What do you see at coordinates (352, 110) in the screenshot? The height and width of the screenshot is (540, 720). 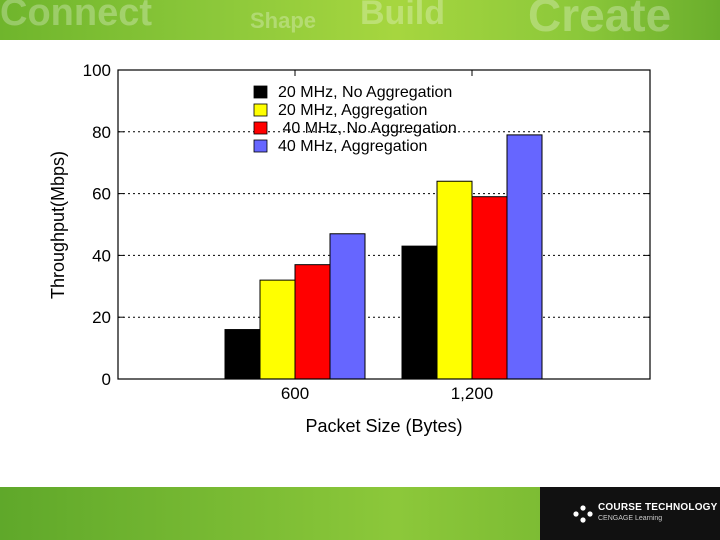 I see `legend-label: 20 MHz, Aggregation` at bounding box center [352, 110].